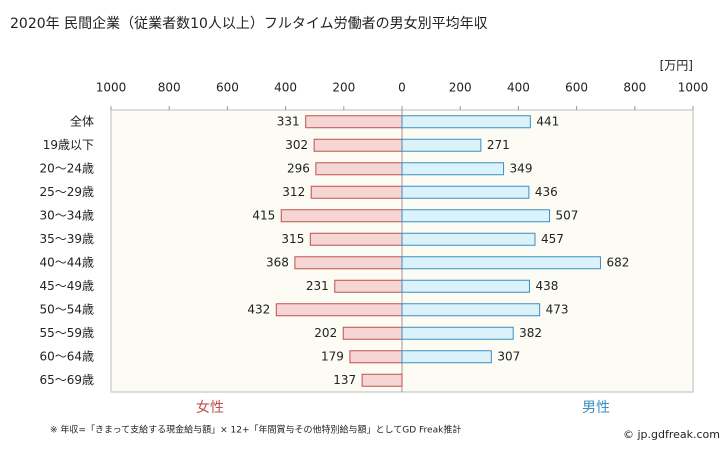 This screenshot has width=728, height=451. I want to click on value-label: 382, so click(530, 333).